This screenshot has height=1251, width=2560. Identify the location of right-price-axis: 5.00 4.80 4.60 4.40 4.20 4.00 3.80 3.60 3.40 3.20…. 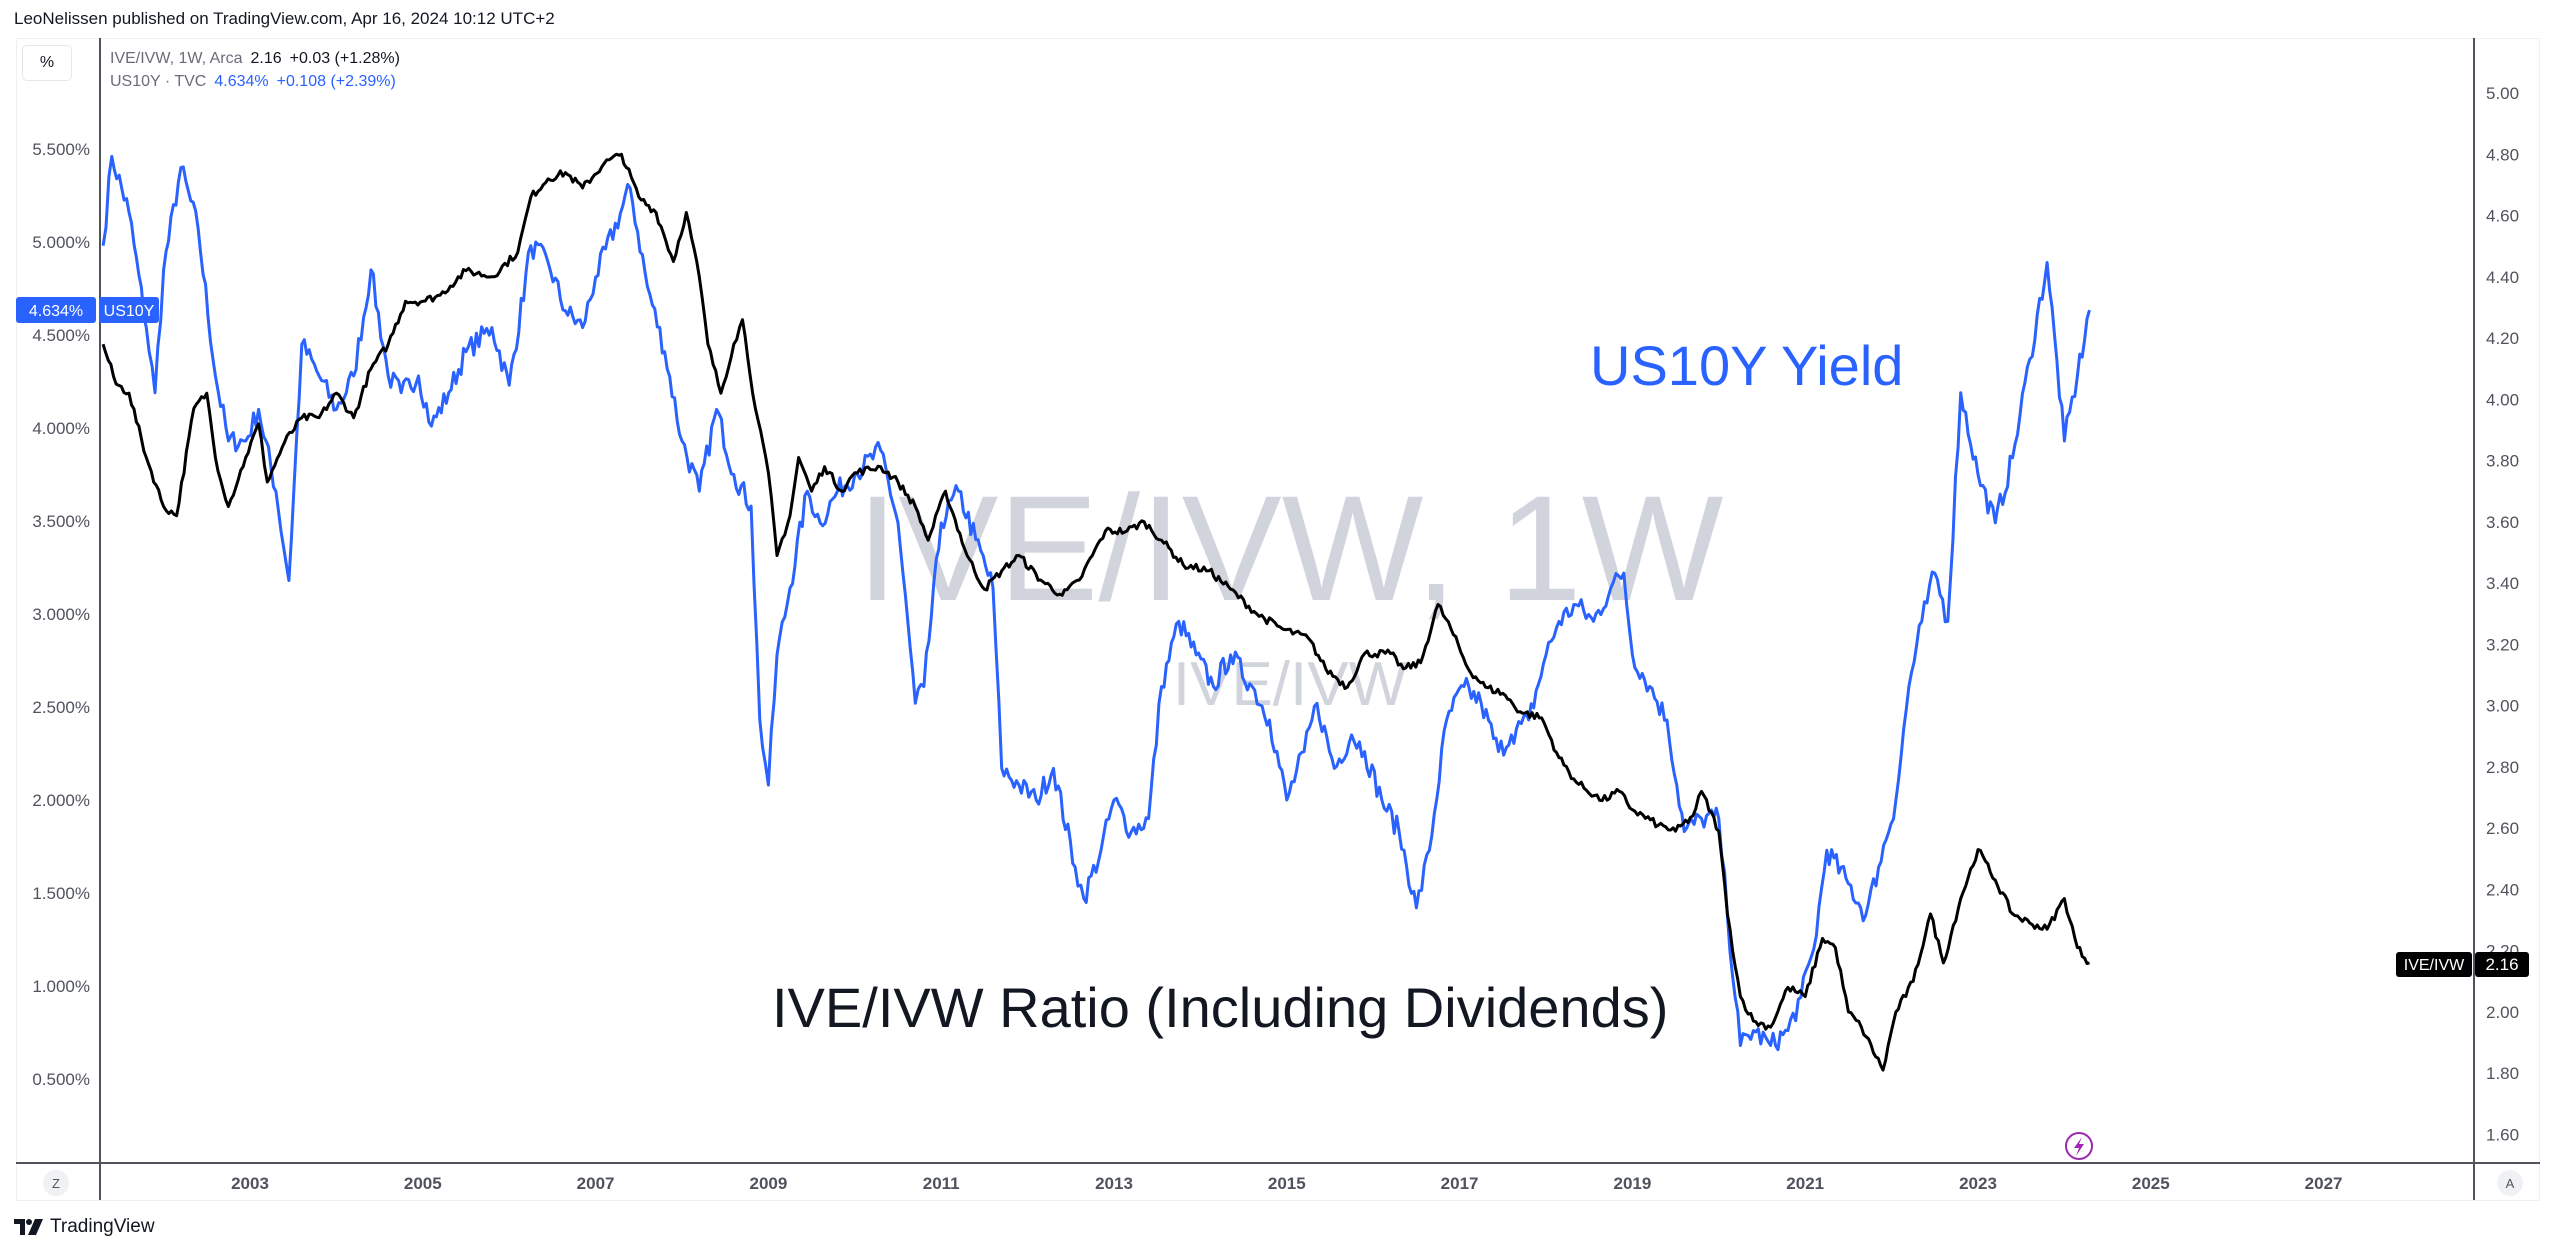
(2502, 614).